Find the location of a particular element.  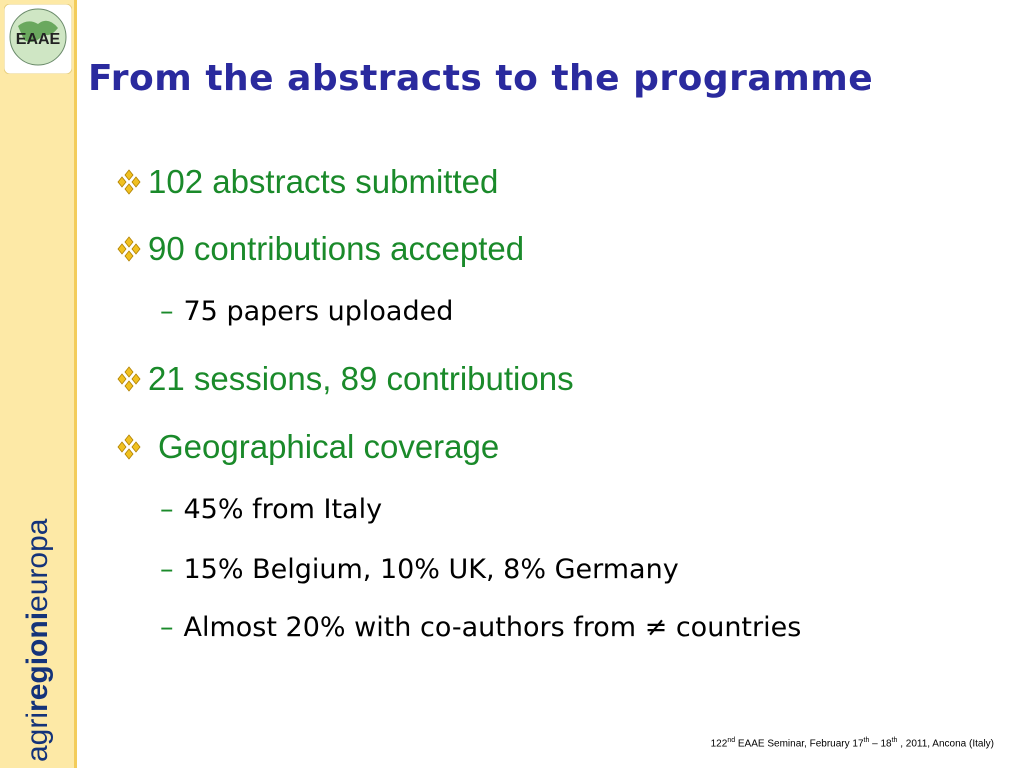

sub-bullet: –75 papers uploaded is located at coordinates (306, 311).